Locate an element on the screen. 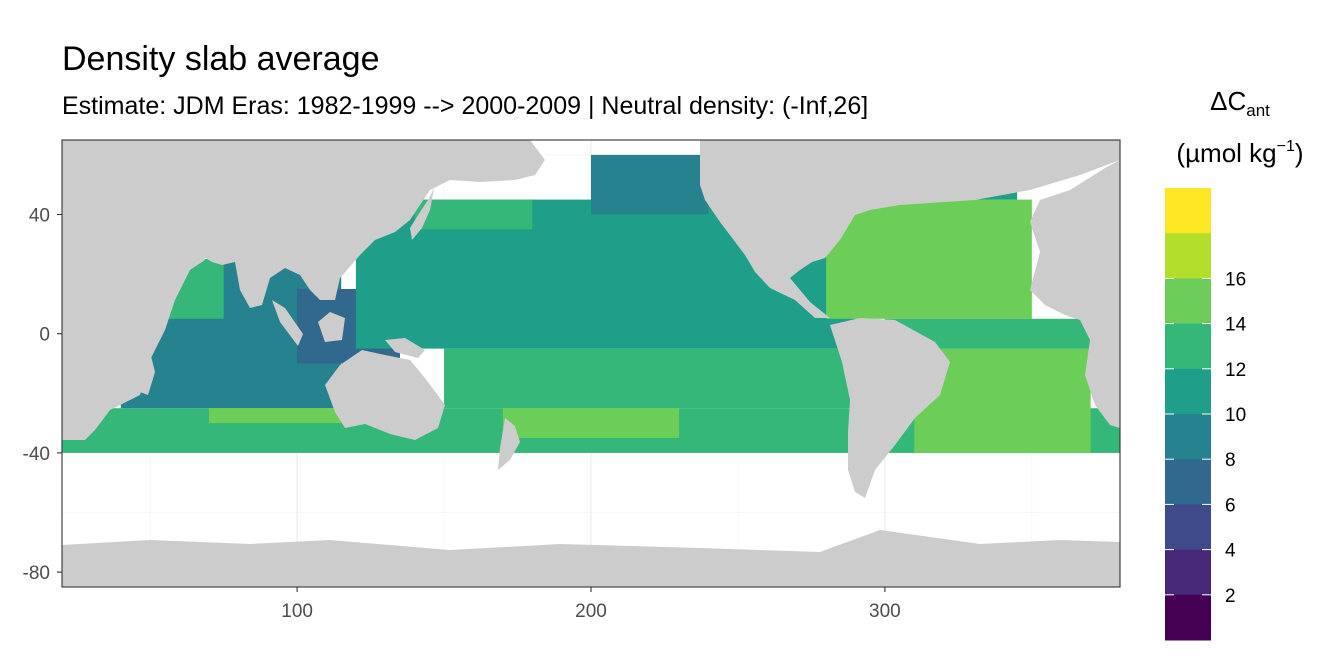  x-tick-label: 100 is located at coordinates (297, 611).